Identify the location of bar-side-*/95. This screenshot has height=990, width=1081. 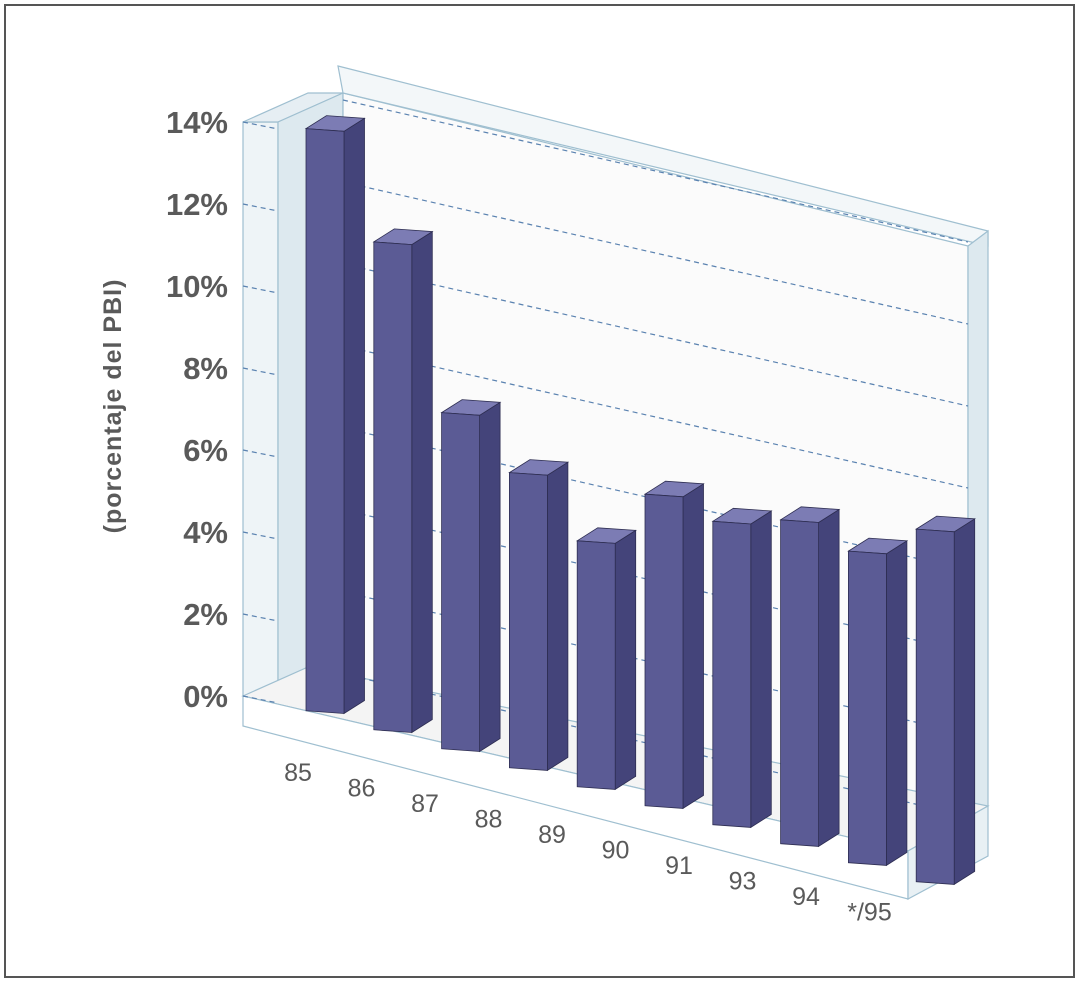
(964, 702).